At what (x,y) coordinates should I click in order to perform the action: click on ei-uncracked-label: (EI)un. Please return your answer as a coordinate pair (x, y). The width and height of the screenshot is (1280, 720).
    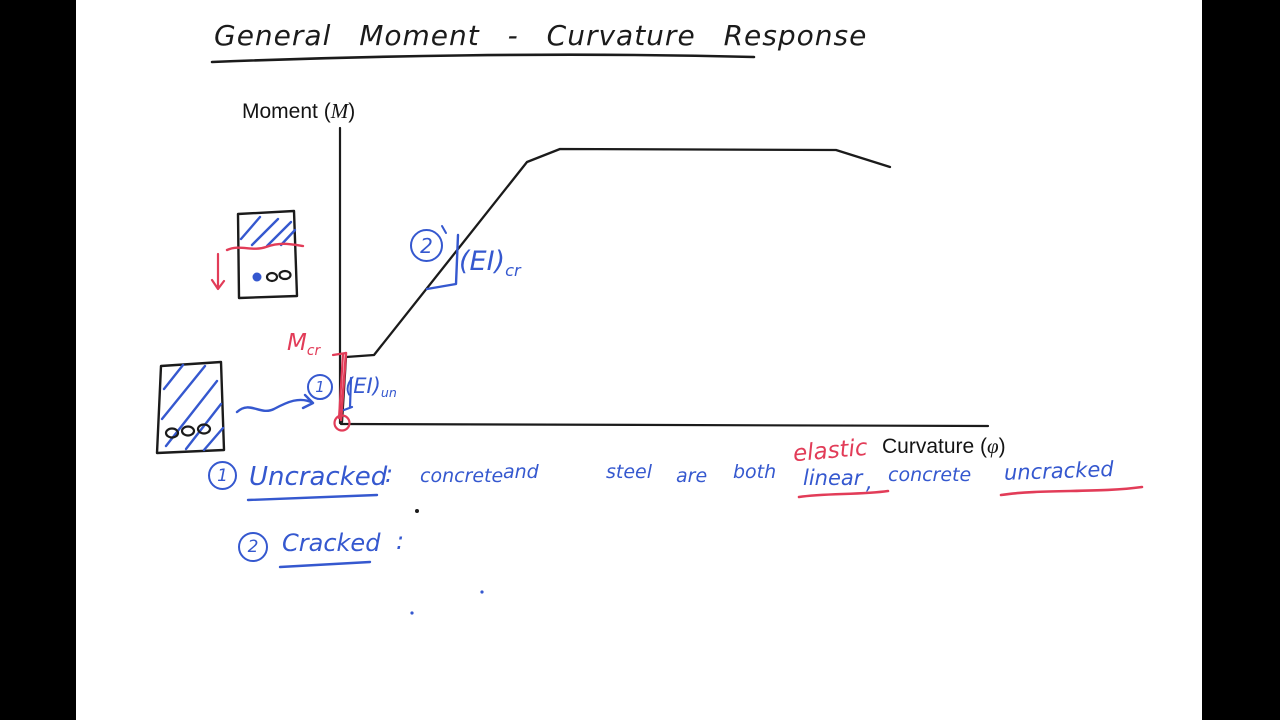
    Looking at the image, I should click on (371, 387).